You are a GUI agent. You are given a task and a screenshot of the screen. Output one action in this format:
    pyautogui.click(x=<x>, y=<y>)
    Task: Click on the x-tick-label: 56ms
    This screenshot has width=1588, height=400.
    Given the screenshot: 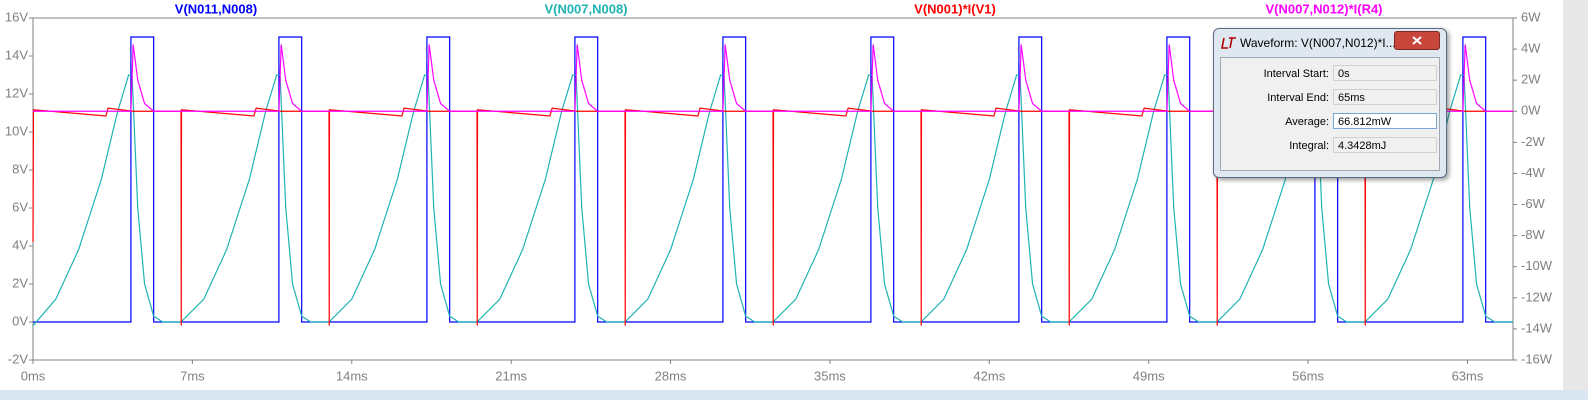 What is the action you would take?
    pyautogui.click(x=1308, y=375)
    